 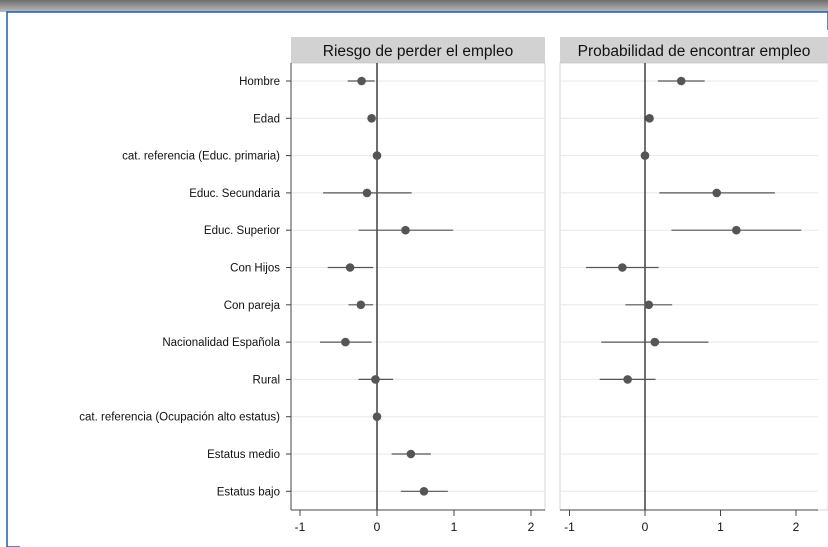 I want to click on panel-title-left: Riesgo de perder el empleo, so click(x=418, y=51).